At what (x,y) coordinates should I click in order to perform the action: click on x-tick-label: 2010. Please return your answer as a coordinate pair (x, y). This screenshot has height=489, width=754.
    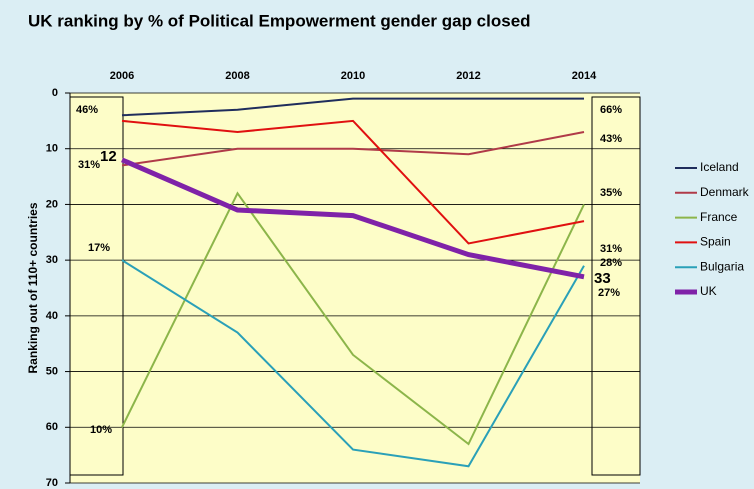
    Looking at the image, I should click on (353, 76).